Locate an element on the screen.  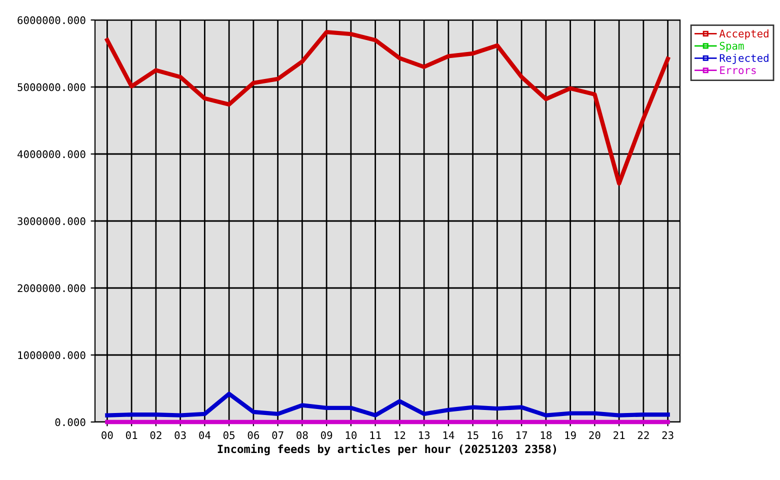
x-tick-label: 20 is located at coordinates (594, 435).